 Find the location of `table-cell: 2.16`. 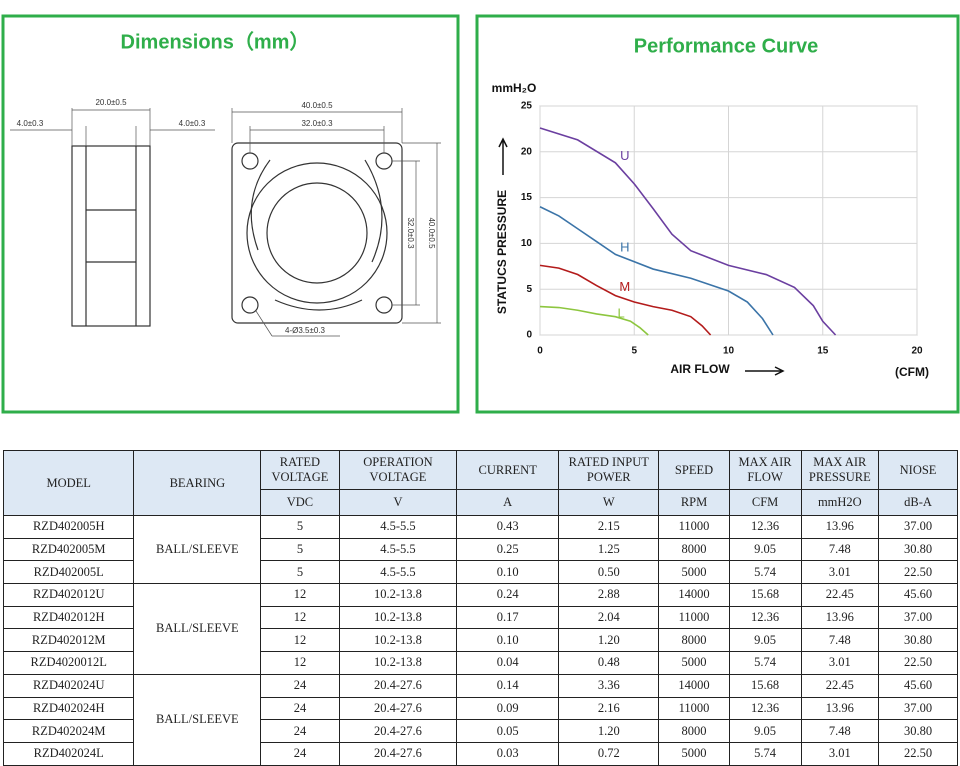

table-cell: 2.16 is located at coordinates (609, 708).